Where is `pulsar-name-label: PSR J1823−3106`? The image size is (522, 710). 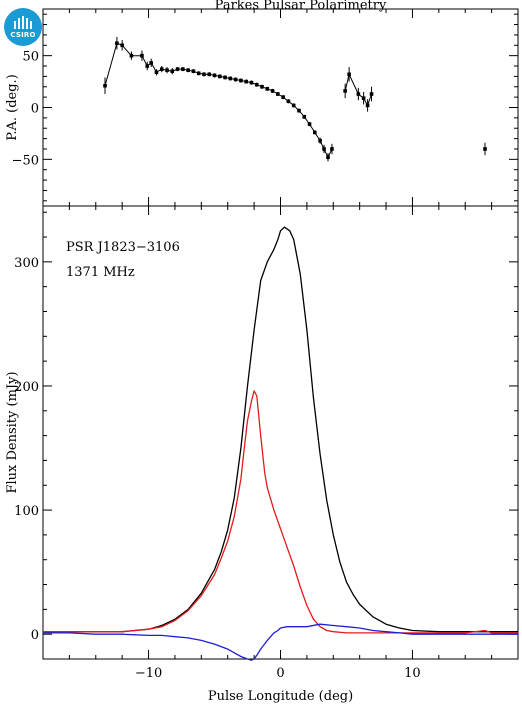 pulsar-name-label: PSR J1823−3106 is located at coordinates (123, 247).